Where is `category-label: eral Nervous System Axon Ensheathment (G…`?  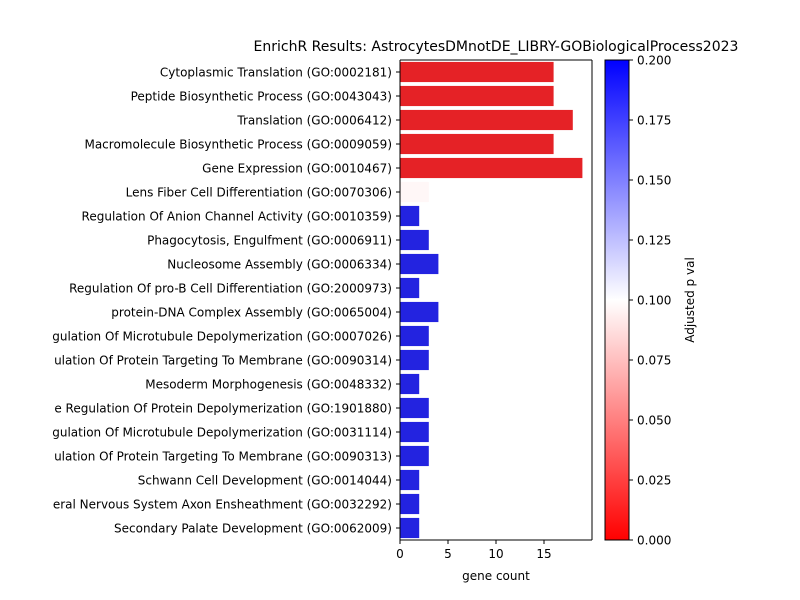 category-label: eral Nervous System Axon Ensheathment (G… is located at coordinates (222, 505).